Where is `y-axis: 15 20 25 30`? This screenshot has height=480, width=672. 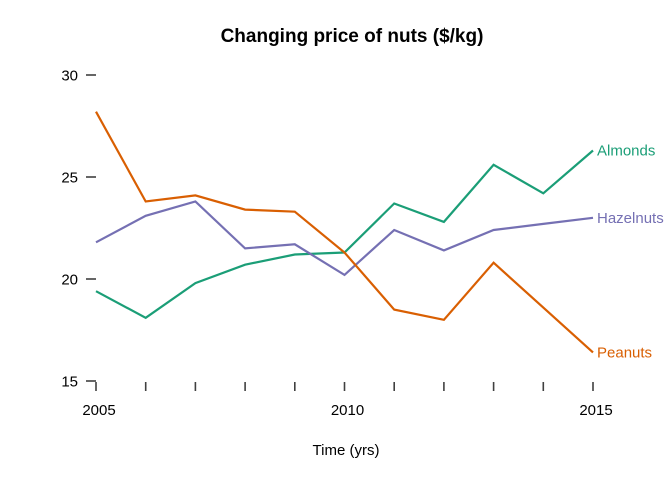
y-axis: 15 20 25 30 is located at coordinates (78, 229).